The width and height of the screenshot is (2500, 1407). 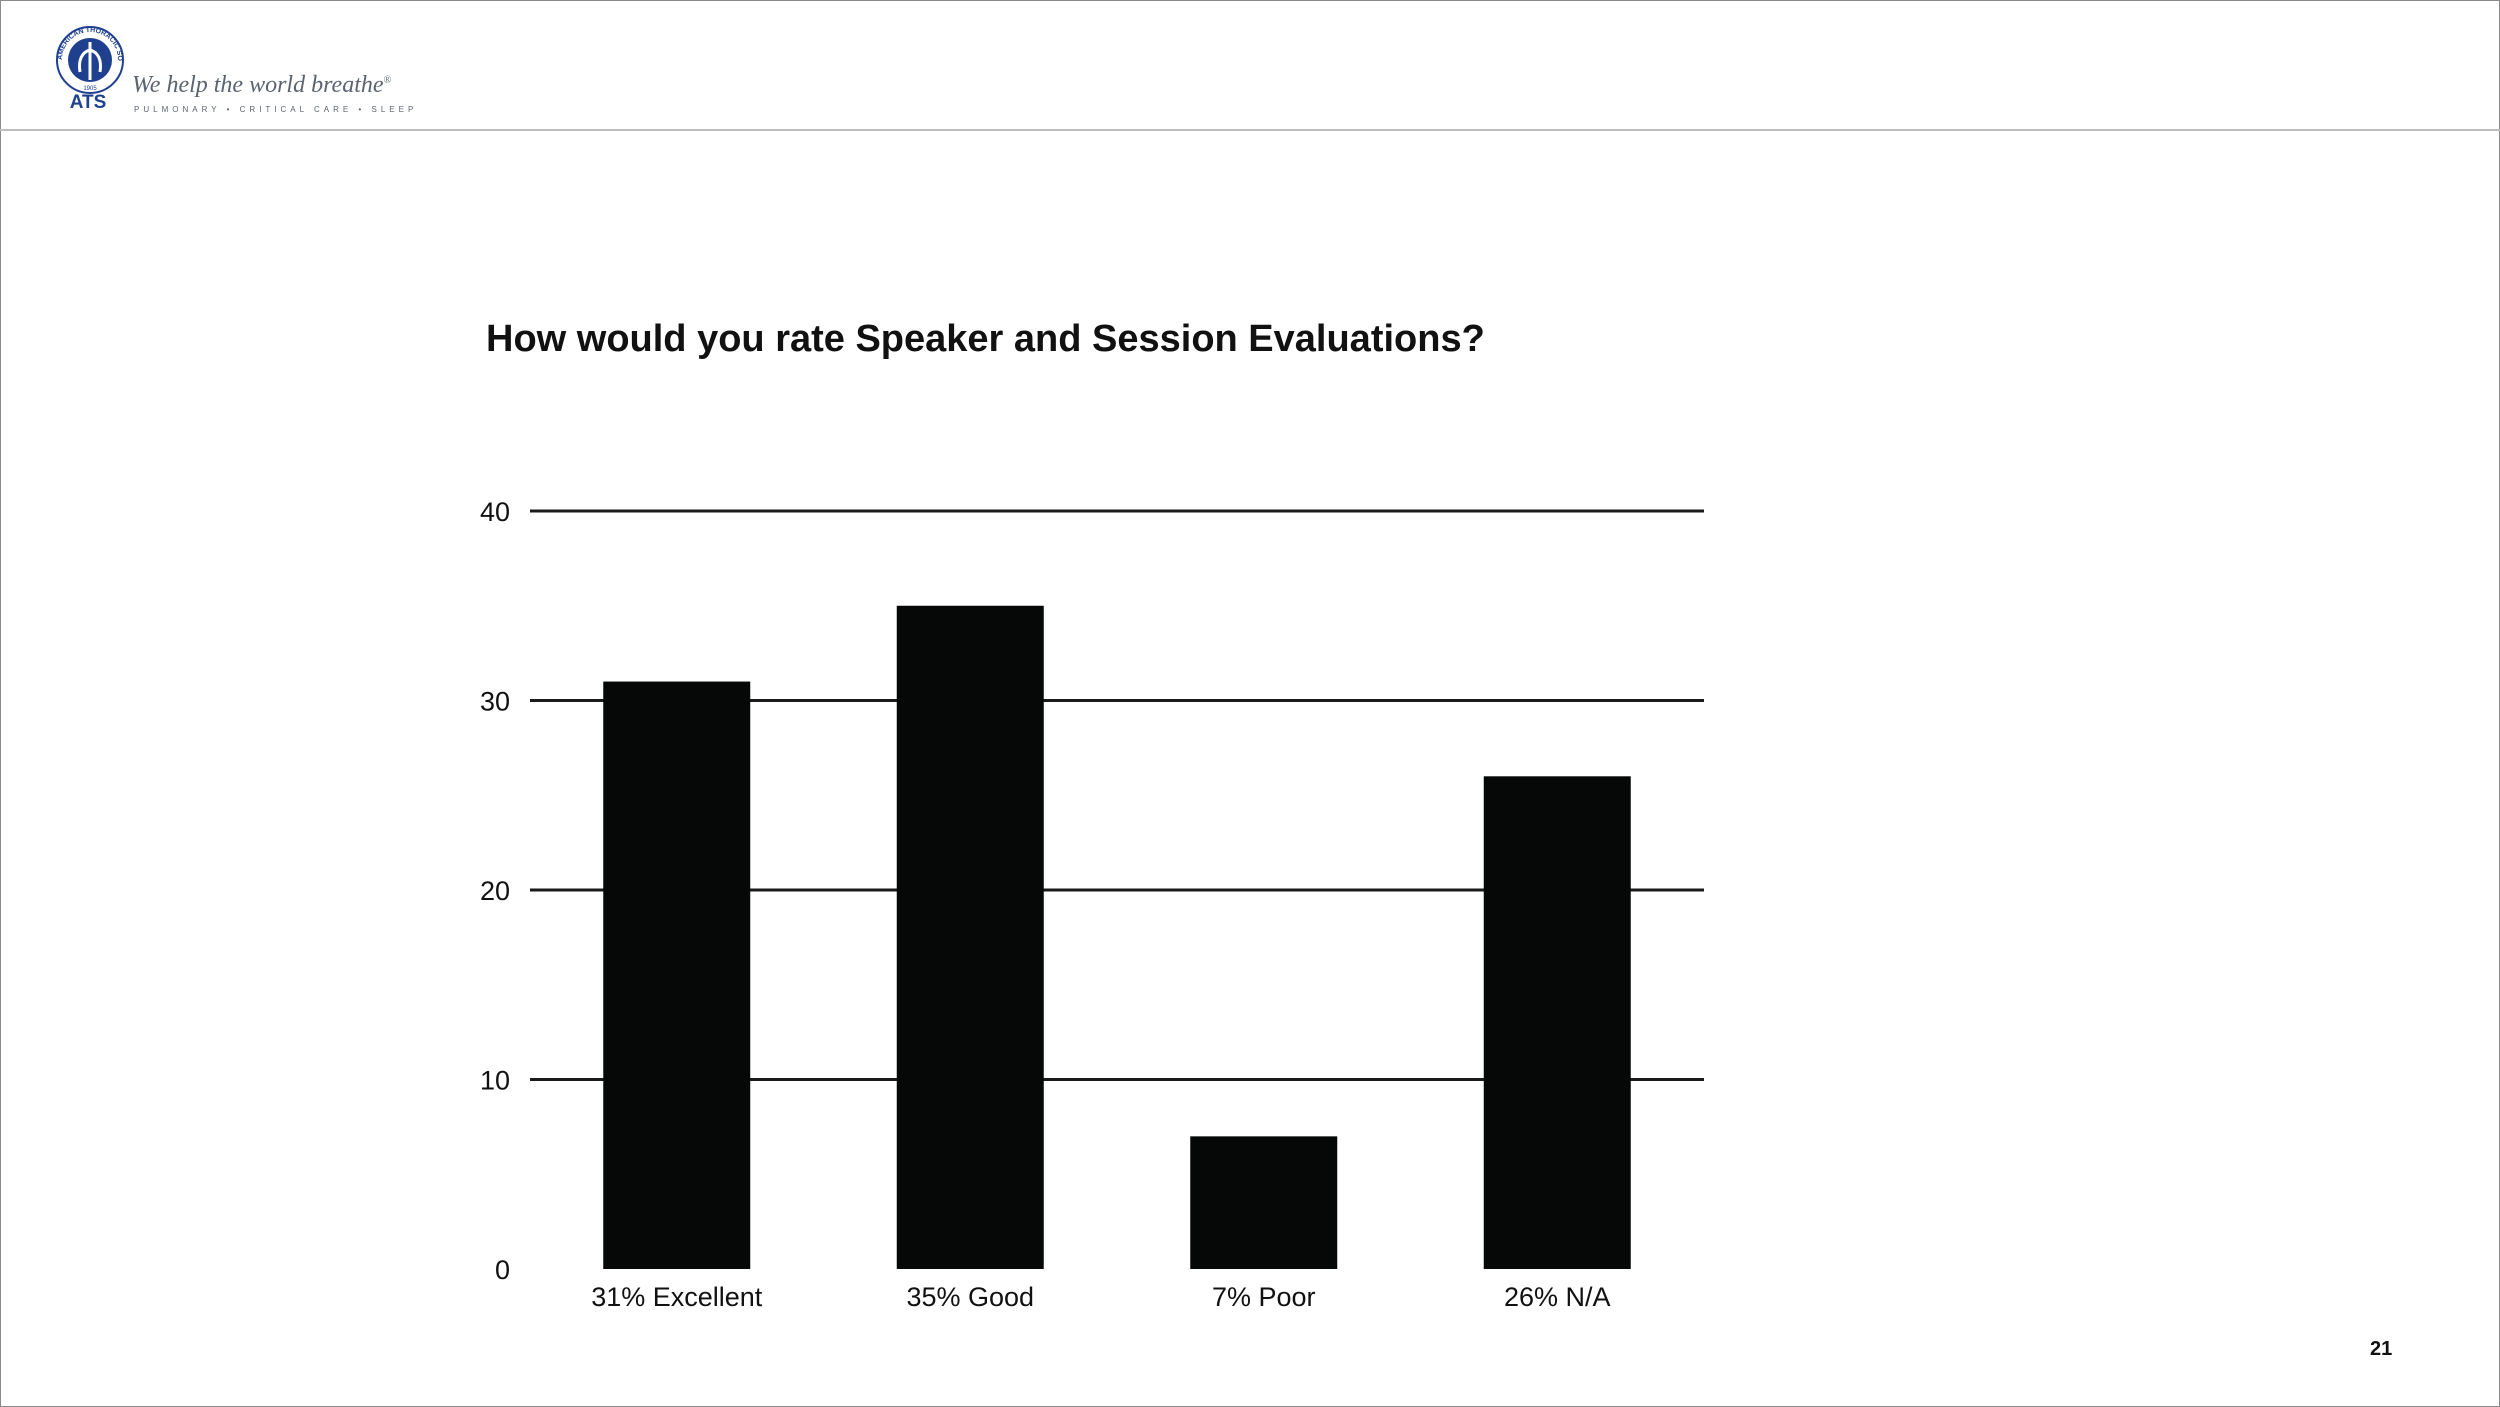 I want to click on tagline-registered-mark: ®, so click(x=387, y=80).